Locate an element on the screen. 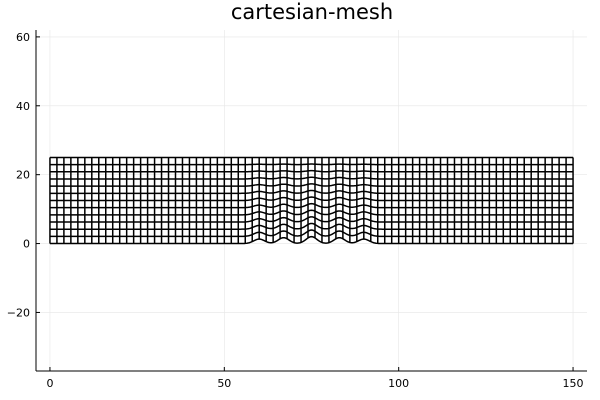 Image resolution: width=600 pixels, height=400 pixels. y-tick-label: −20 is located at coordinates (18, 312).